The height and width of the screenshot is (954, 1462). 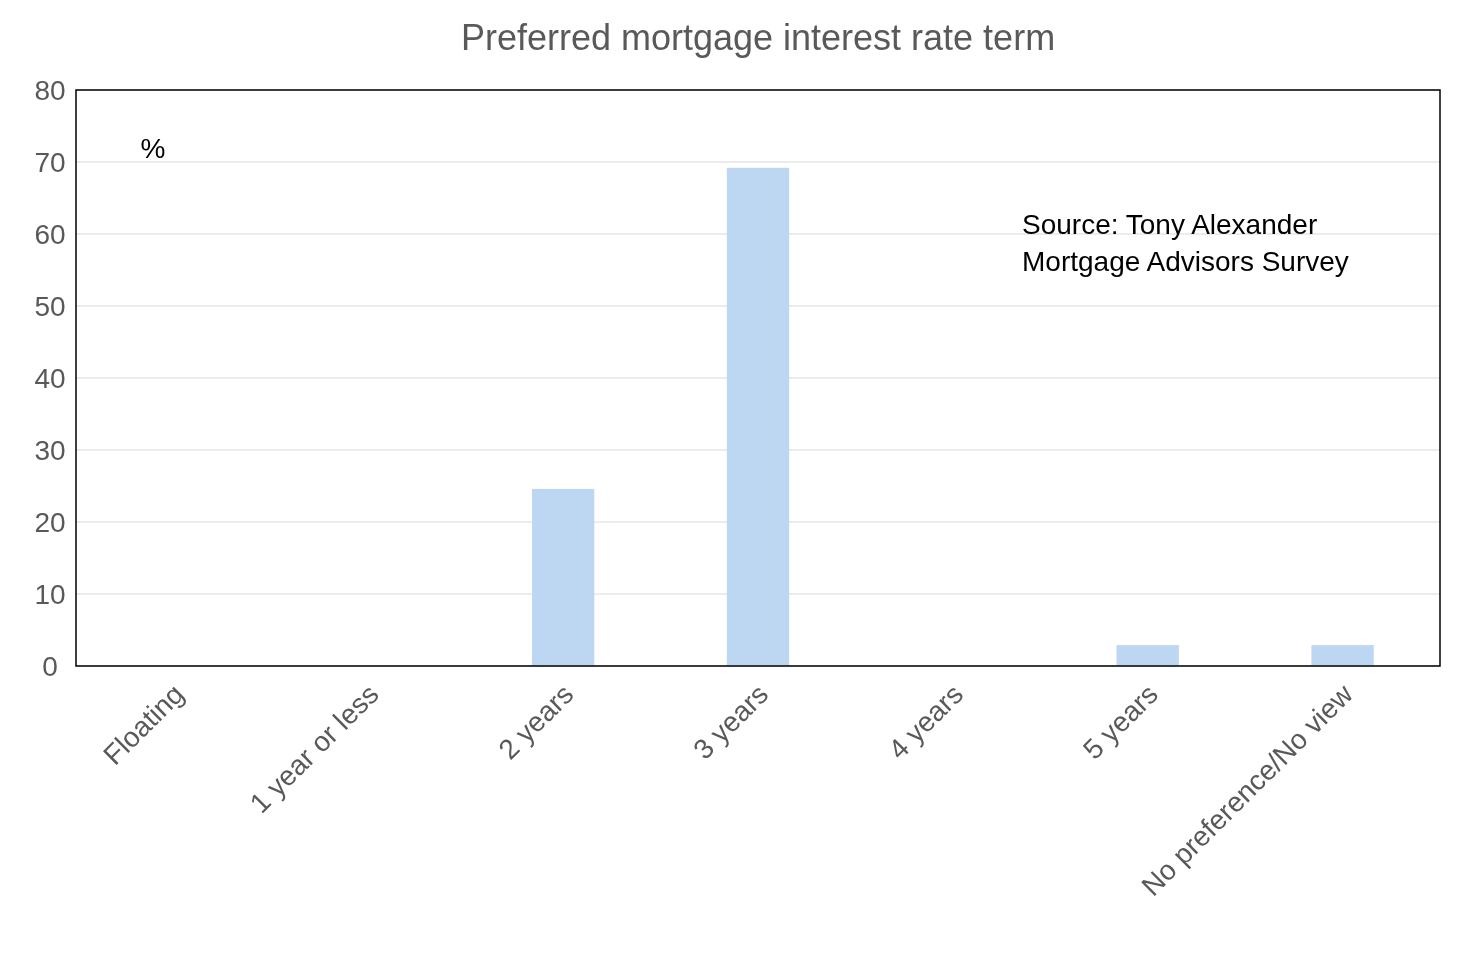 What do you see at coordinates (50, 162) in the screenshot?
I see `y-tick-label: 70` at bounding box center [50, 162].